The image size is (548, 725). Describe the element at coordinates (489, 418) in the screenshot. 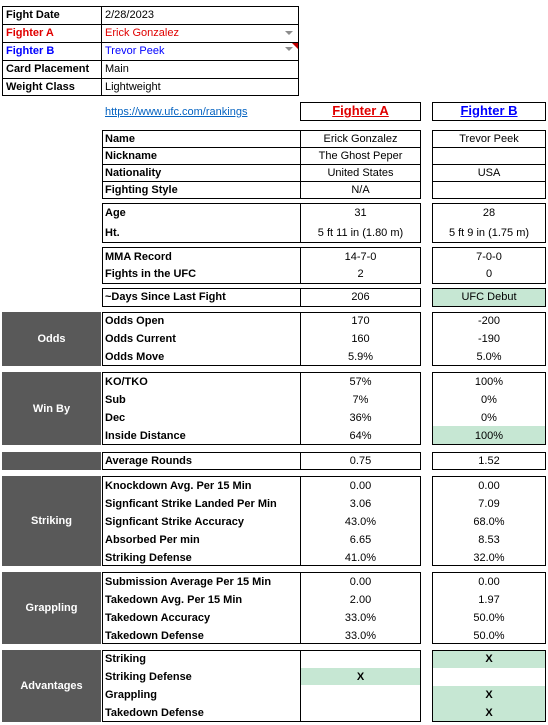

I see `dec-b: 0%` at that location.